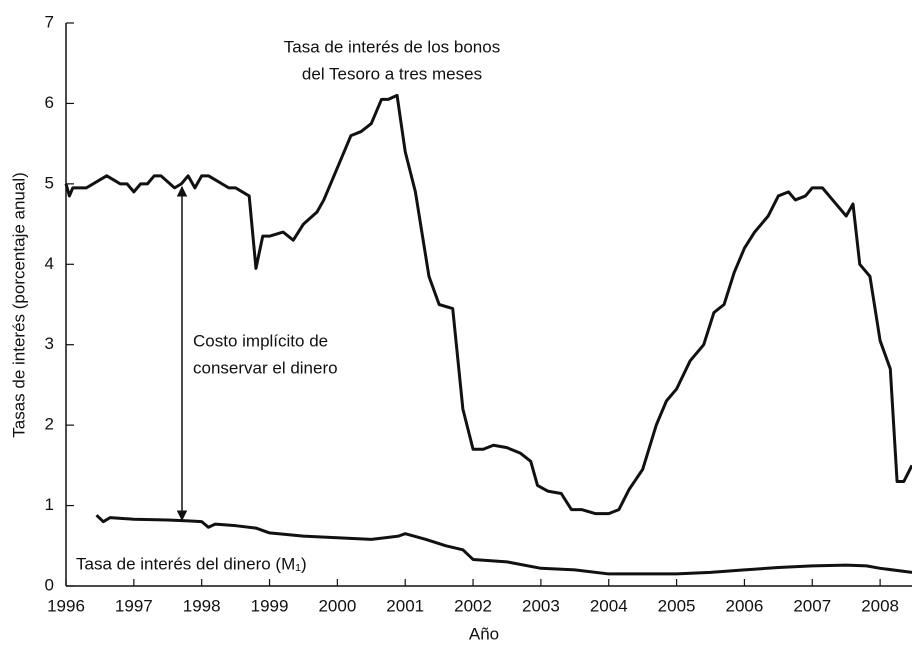  Describe the element at coordinates (66, 605) in the screenshot. I see `x-tick-label: 1996` at that location.